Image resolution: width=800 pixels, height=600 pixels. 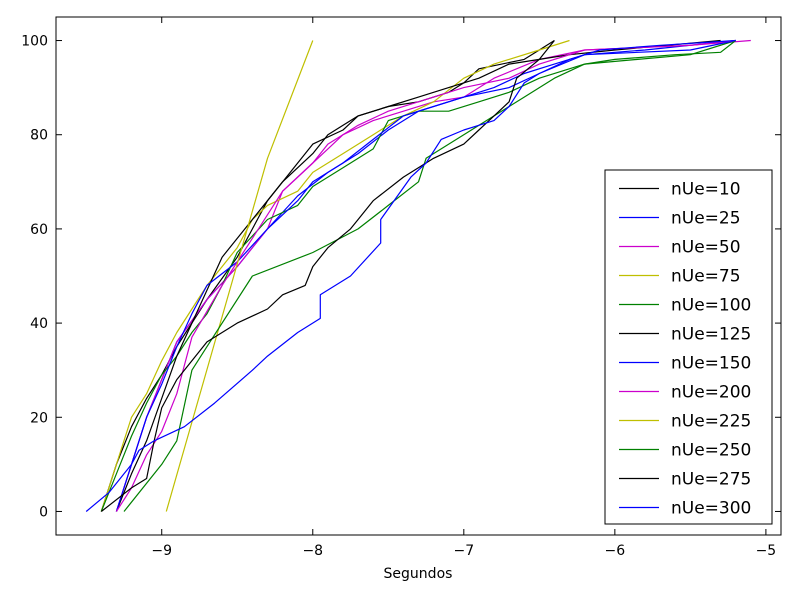 I want to click on legend-label: nUe=75, so click(x=706, y=277).